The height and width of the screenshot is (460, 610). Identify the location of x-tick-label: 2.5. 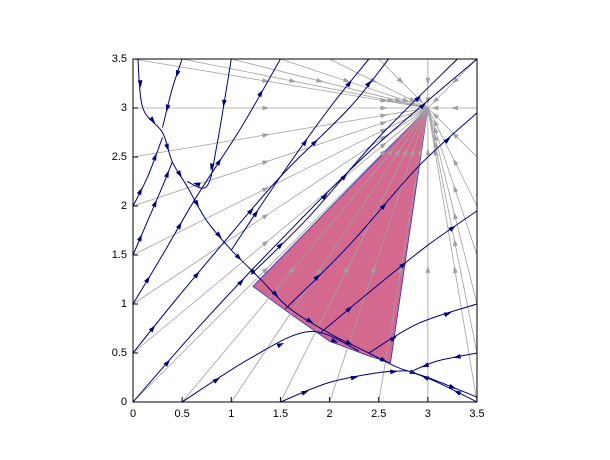
(378, 414).